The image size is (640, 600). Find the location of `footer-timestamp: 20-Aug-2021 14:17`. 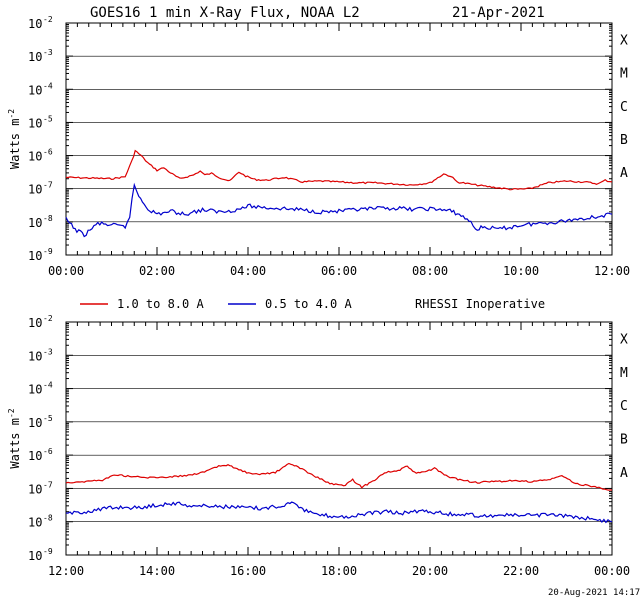

footer-timestamp: 20-Aug-2021 14:17 is located at coordinates (594, 593).